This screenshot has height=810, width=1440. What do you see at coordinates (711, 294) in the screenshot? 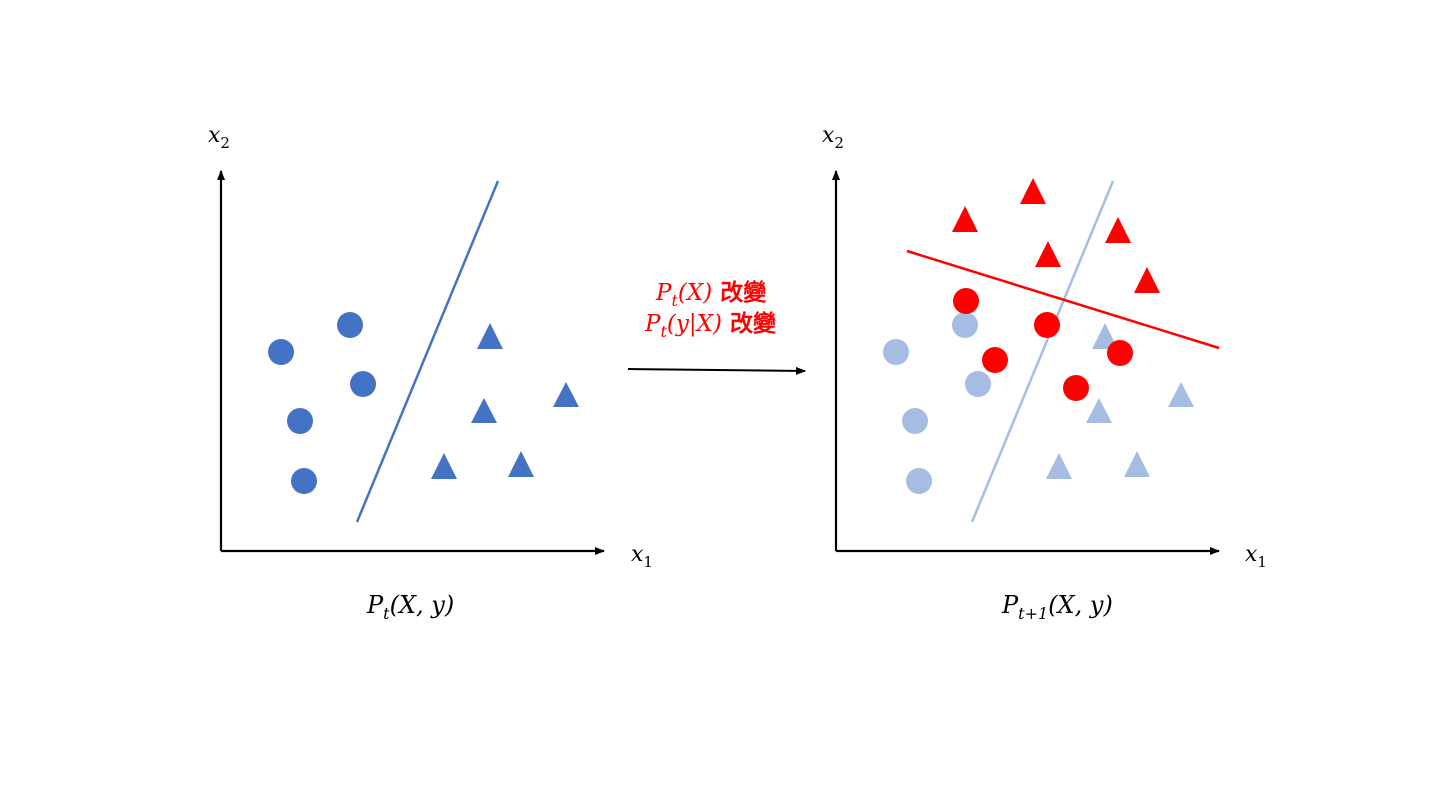
I see `transition-line-1: Pt(X) 改變` at bounding box center [711, 294].